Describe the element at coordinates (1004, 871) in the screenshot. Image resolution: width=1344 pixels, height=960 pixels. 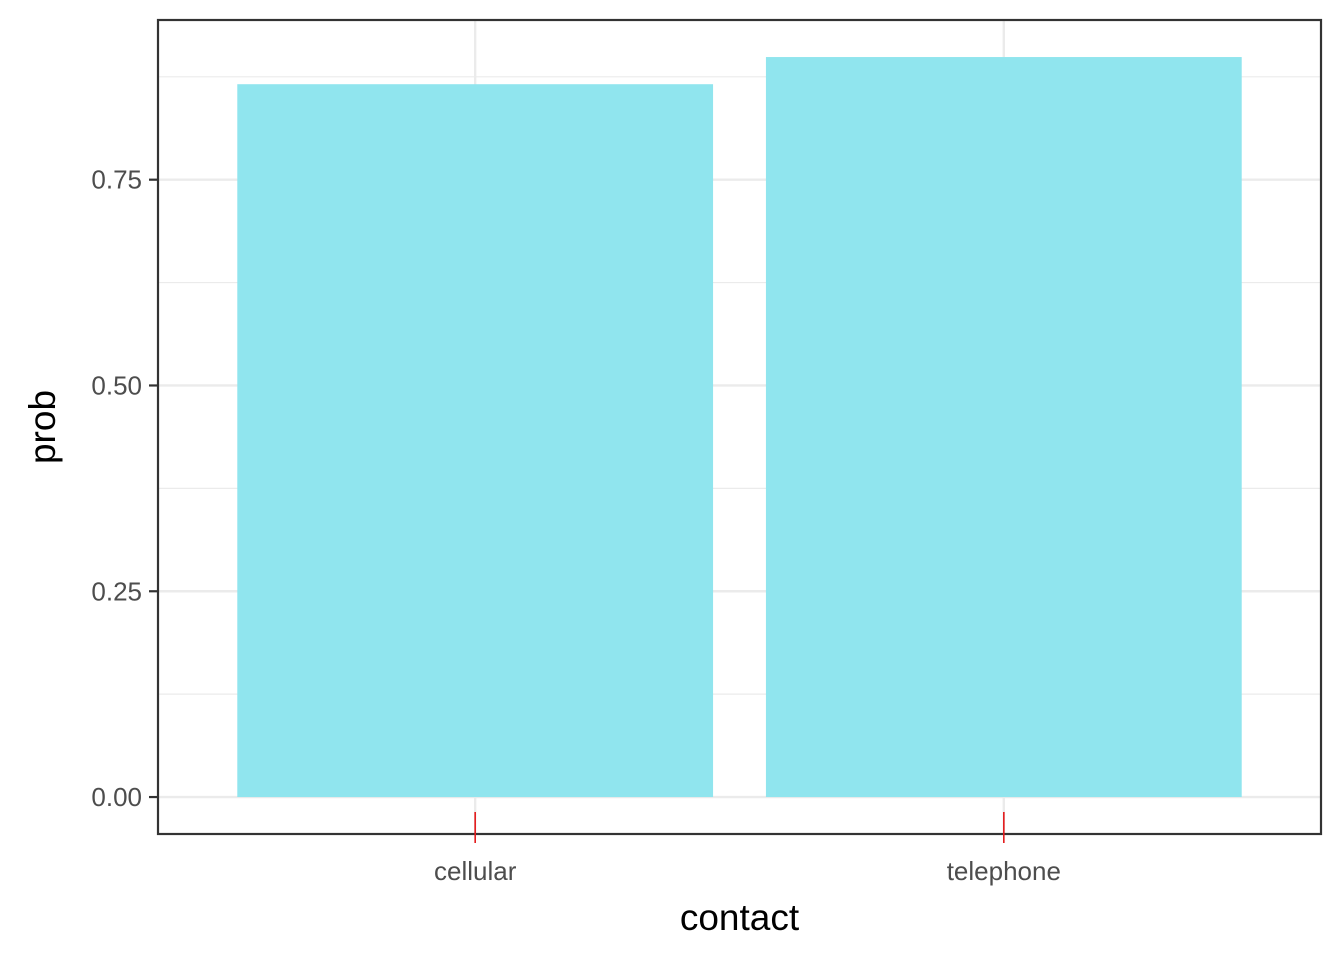
I see `x-tick-label: telephone` at that location.